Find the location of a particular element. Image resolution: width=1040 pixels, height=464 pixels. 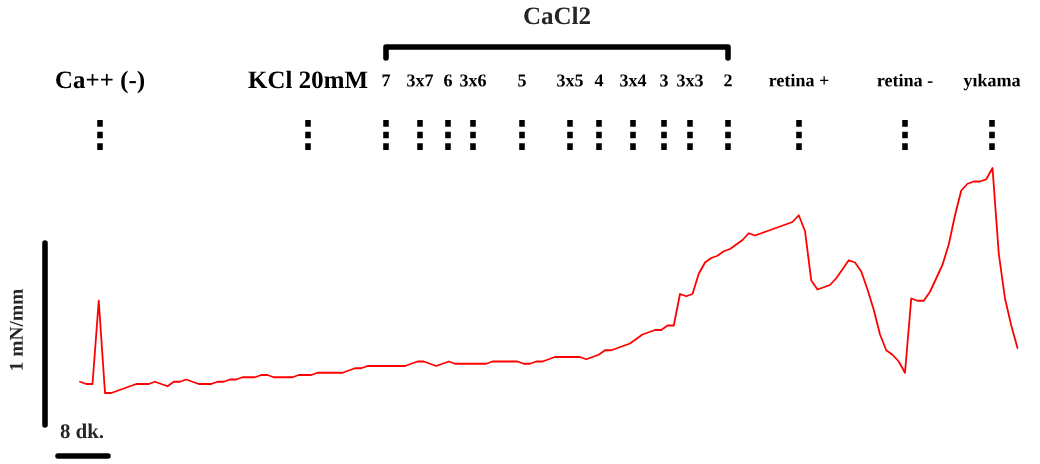

text: retina - is located at coordinates (905, 80).